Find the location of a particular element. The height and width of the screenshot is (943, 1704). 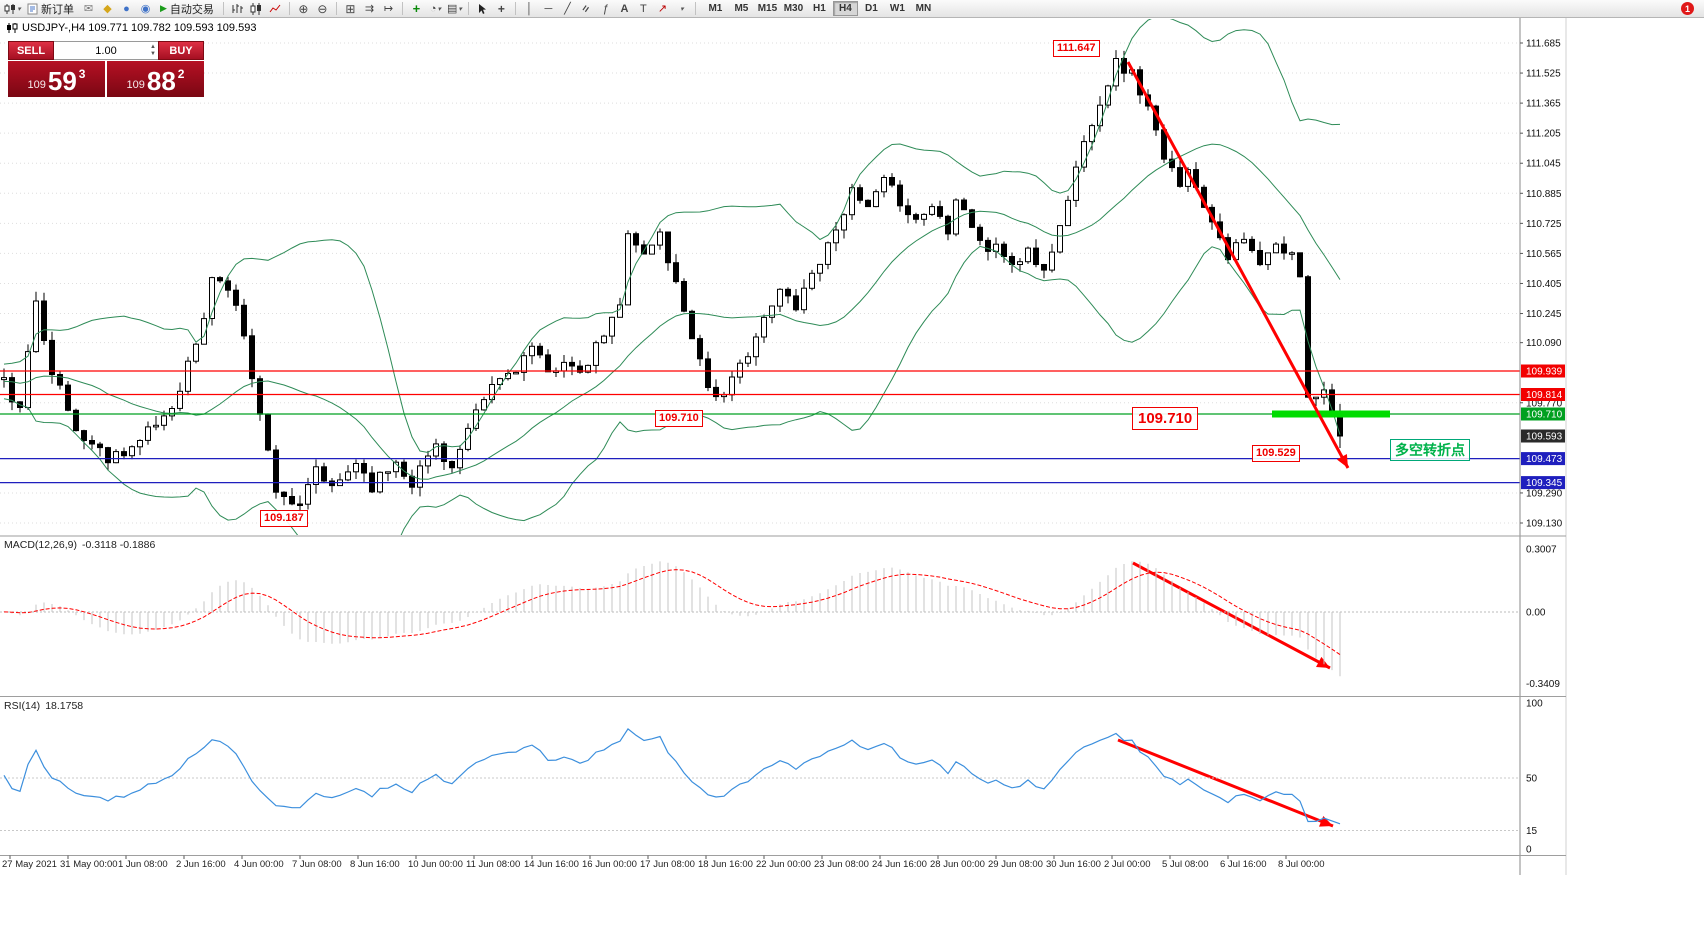

indicators-icon: + is located at coordinates (416, 8).